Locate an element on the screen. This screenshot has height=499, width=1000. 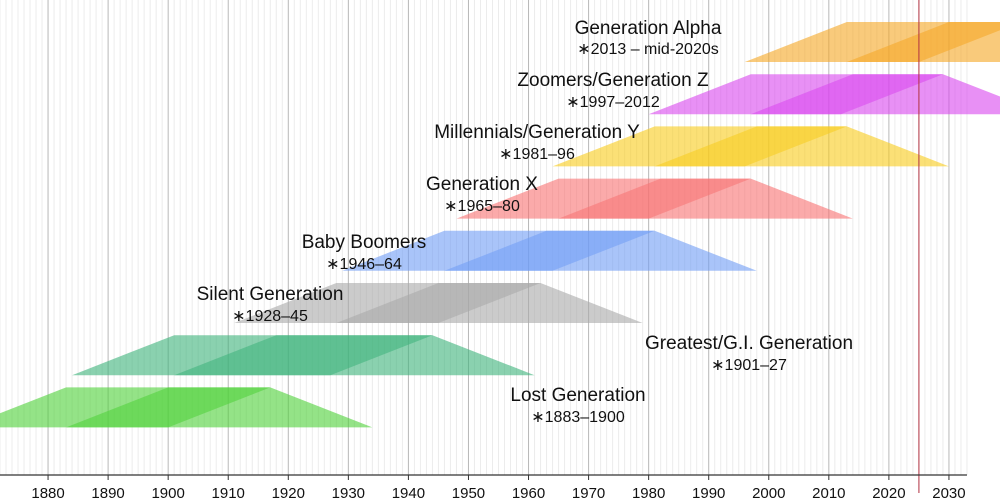
x-tick-label: 1950 is located at coordinates (468, 492).